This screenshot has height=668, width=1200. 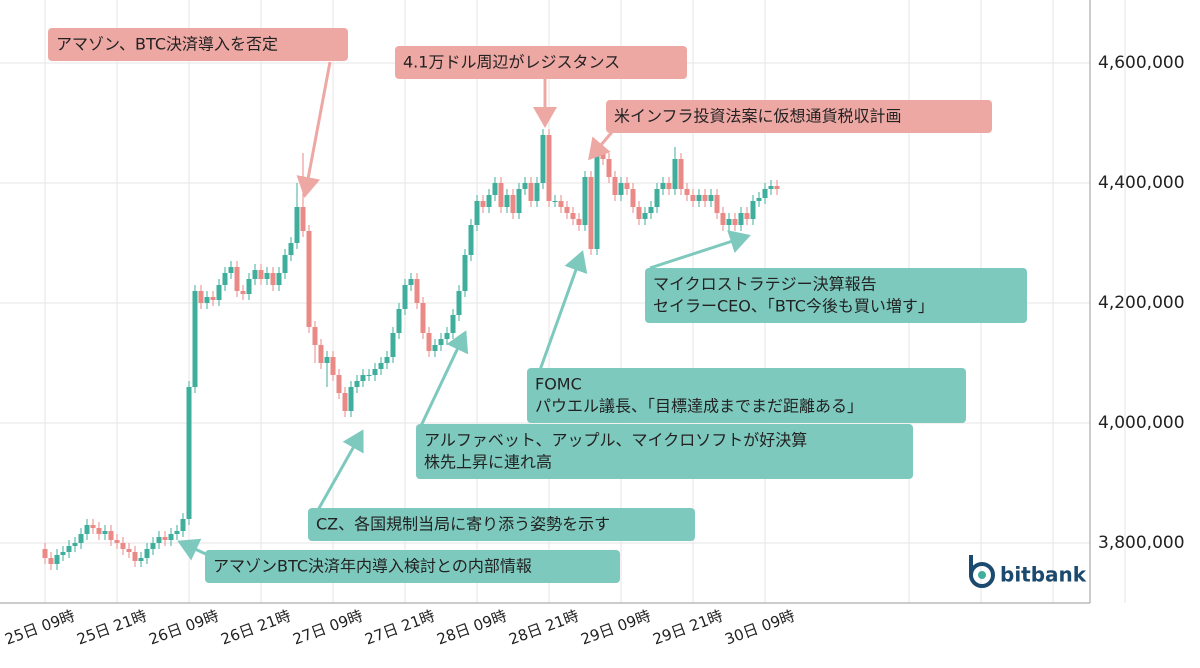 What do you see at coordinates (765, 284) in the screenshot?
I see `annotation-text: マイクロストラテジー決算報告` at bounding box center [765, 284].